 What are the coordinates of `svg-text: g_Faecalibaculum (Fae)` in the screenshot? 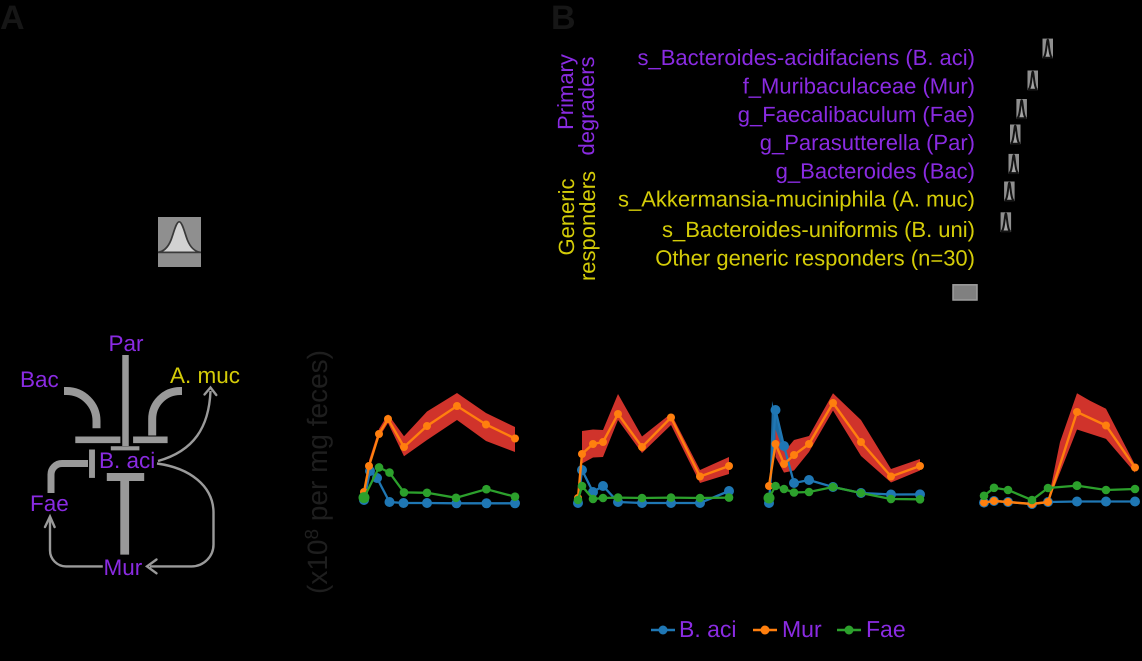 It's located at (856, 114).